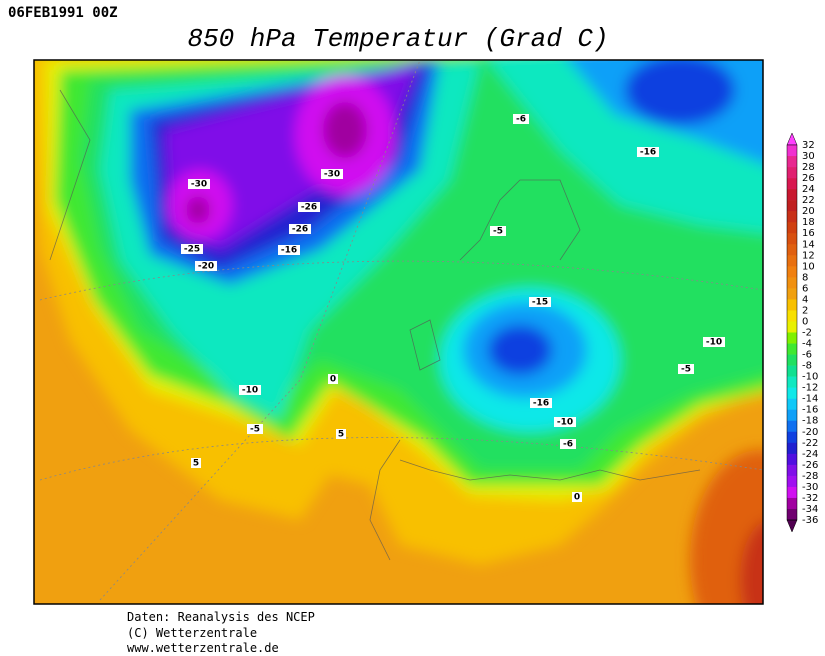 This screenshot has height=656, width=825. I want to click on colorbar-label: 12, so click(808, 255).